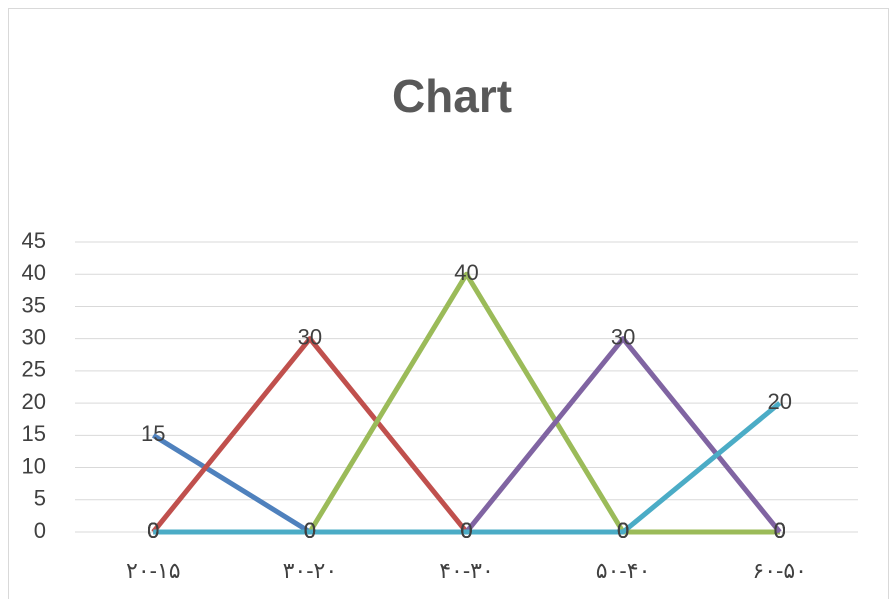 The image size is (890, 599). Describe the element at coordinates (452, 96) in the screenshot. I see `chart-title: Chart` at that location.